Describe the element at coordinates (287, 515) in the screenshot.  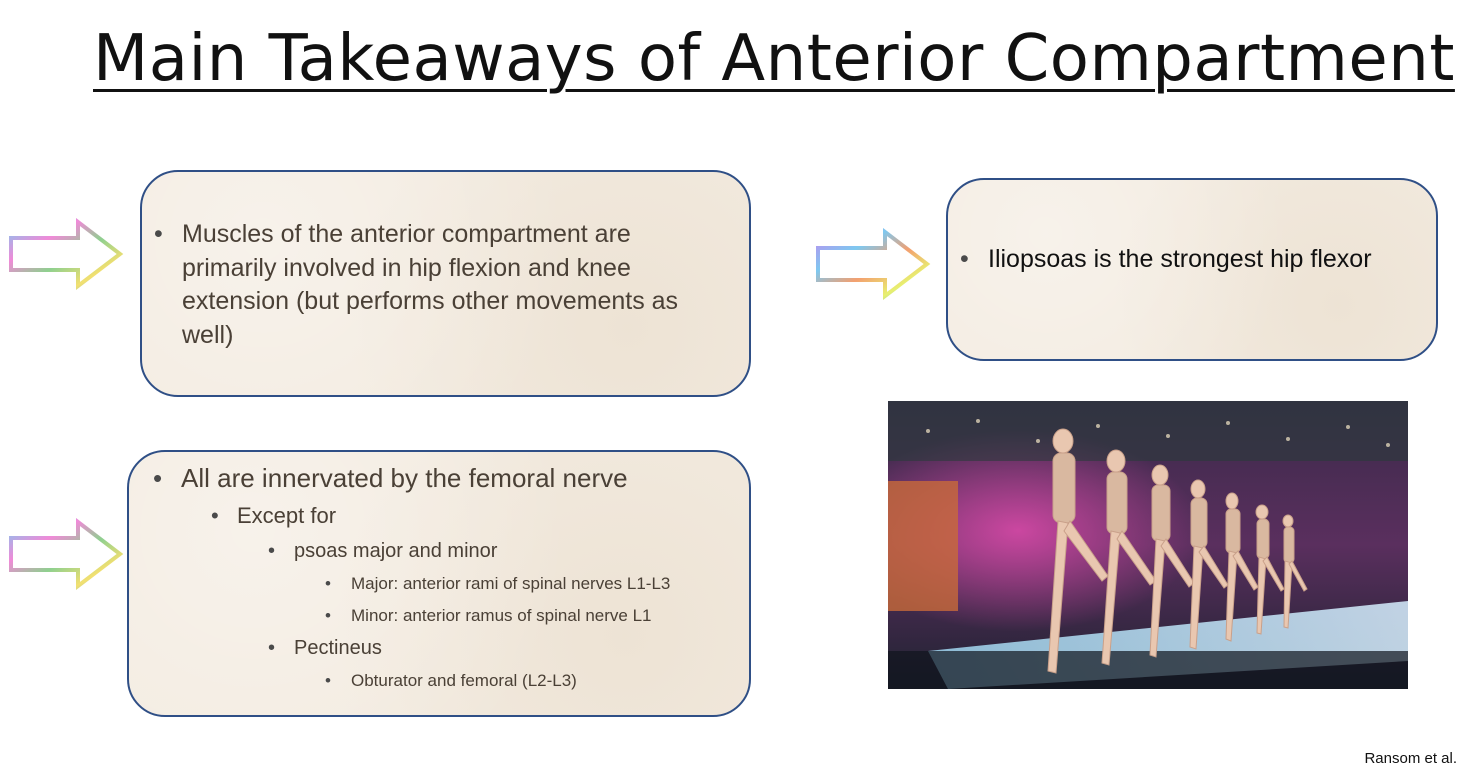
I see `bullet-text: Except for` at that location.